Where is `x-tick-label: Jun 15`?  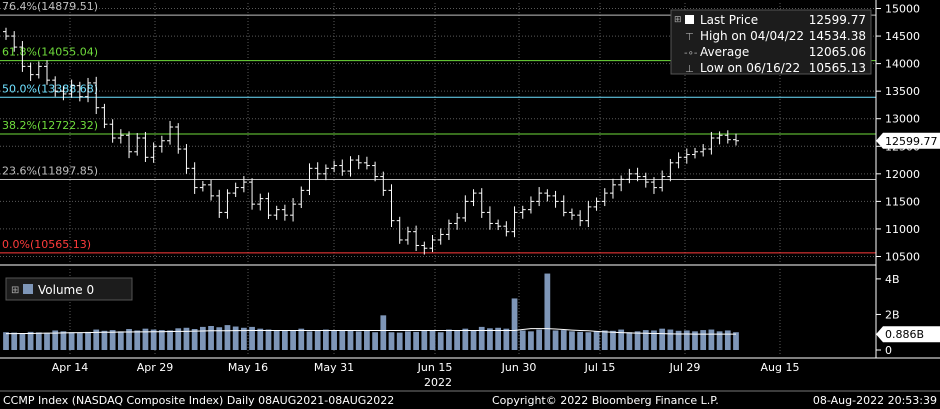
x-tick-label: Jun 15 is located at coordinates (435, 367).